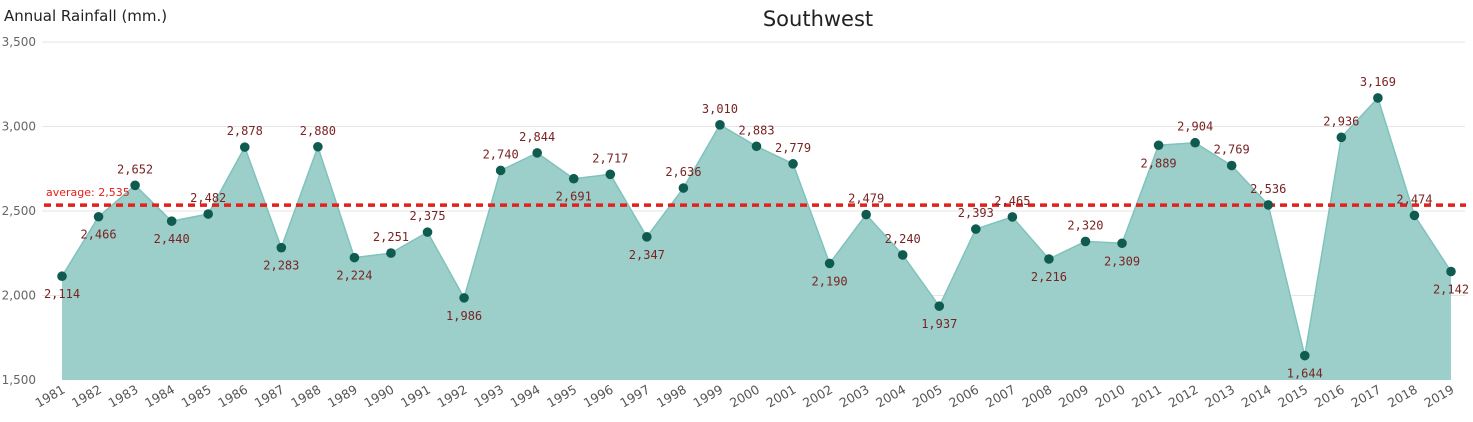 The height and width of the screenshot is (422, 1473). I want to click on x-tick-label: 1995, so click(561, 396).